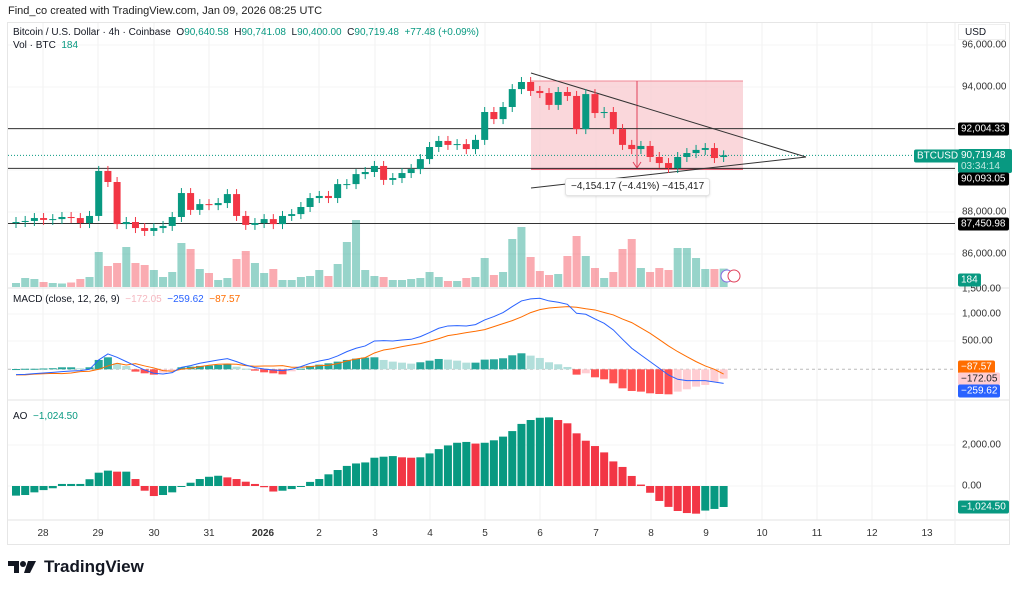 Image resolution: width=1024 pixels, height=589 pixels. Describe the element at coordinates (66, 299) in the screenshot. I see `macd-title: MACD (close, 12, 26, 9)` at that location.